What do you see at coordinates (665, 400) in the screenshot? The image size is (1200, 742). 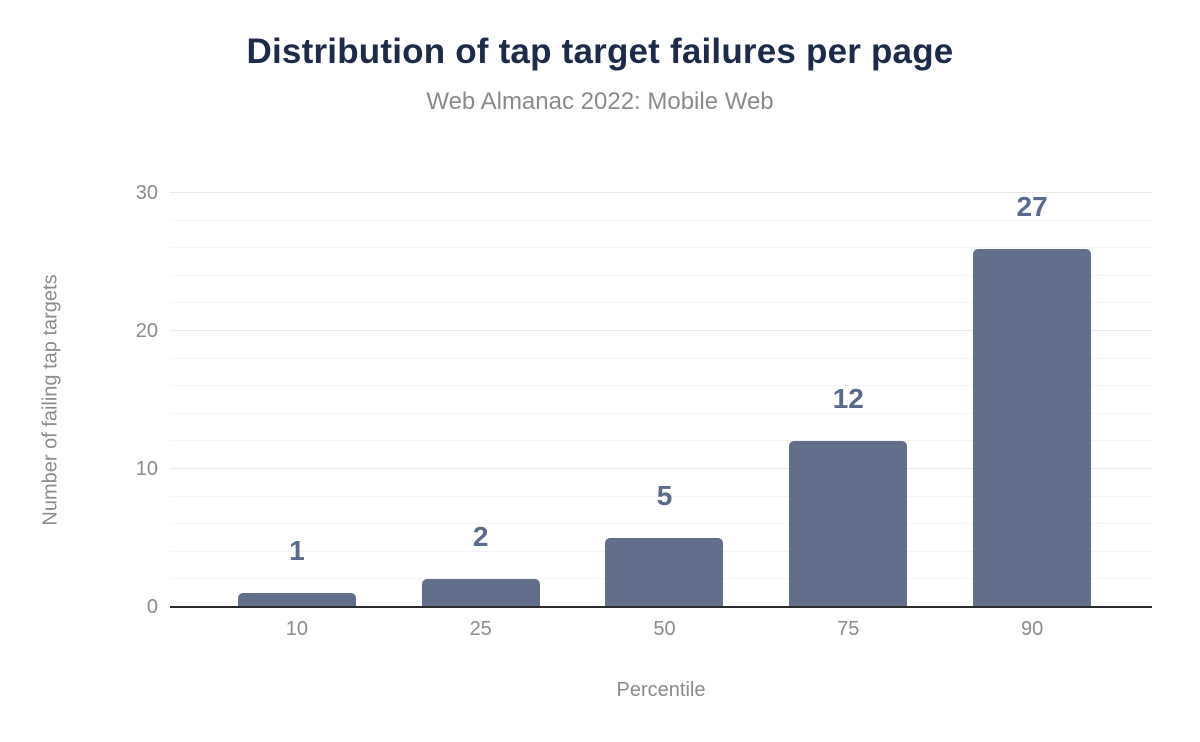 I see `bar-slot: 5` at bounding box center [665, 400].